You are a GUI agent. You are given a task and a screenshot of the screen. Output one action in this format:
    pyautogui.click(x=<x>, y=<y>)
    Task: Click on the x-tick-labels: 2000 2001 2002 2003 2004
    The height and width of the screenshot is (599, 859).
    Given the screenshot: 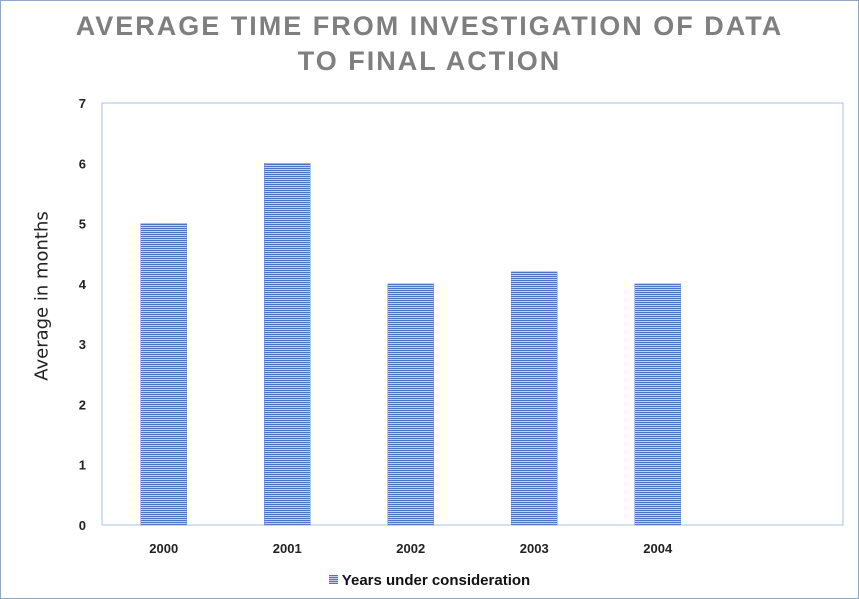 What is the action you would take?
    pyautogui.click(x=411, y=548)
    